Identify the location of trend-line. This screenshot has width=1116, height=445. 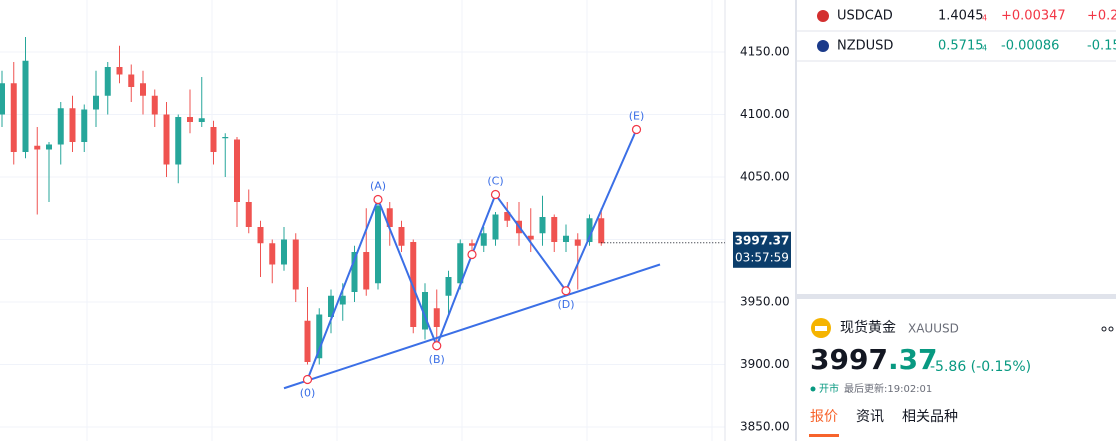
(472, 326).